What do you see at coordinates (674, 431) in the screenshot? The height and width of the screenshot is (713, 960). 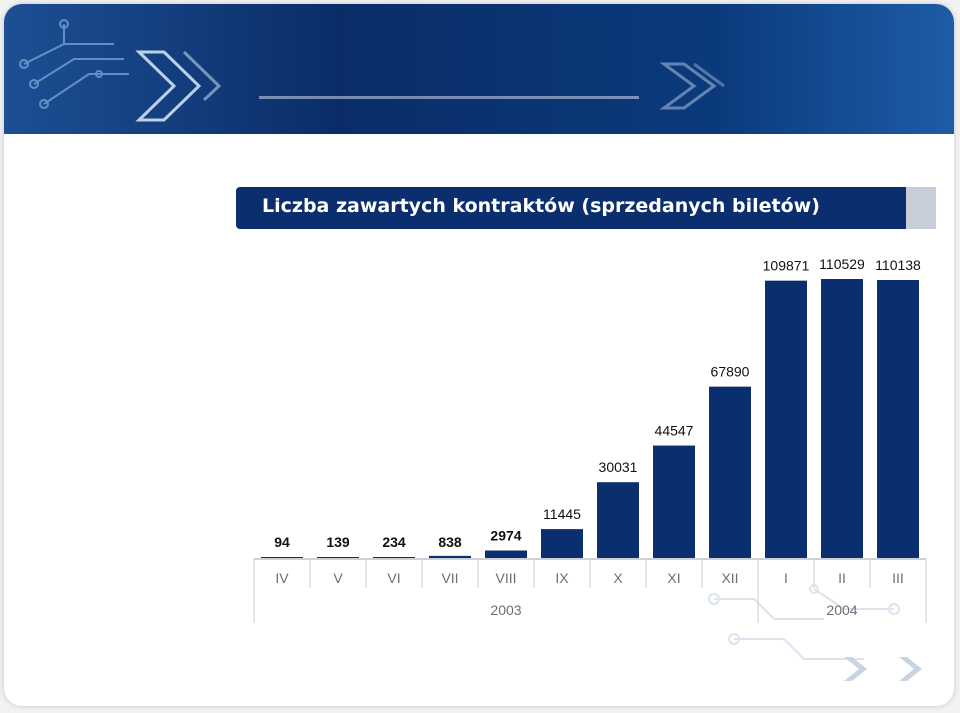 I see `data-label: 44547` at bounding box center [674, 431].